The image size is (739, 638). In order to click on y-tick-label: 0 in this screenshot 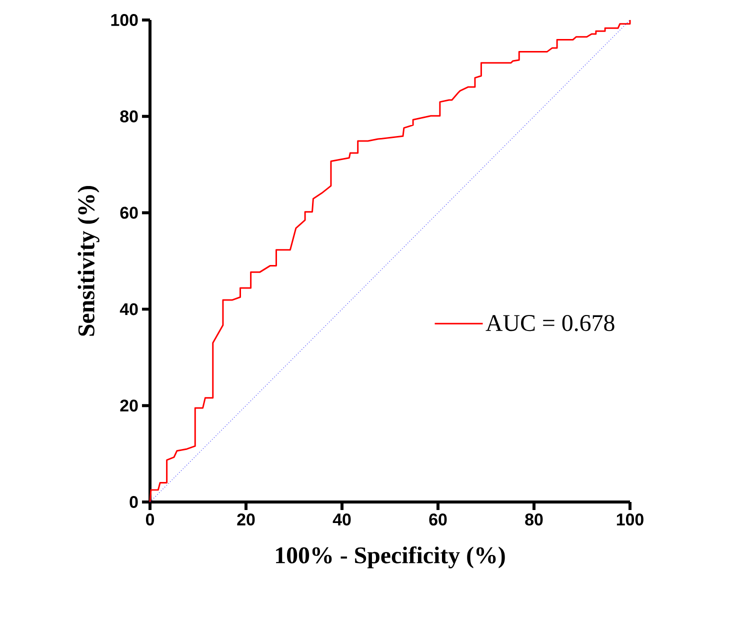, I will do `click(134, 502)`.